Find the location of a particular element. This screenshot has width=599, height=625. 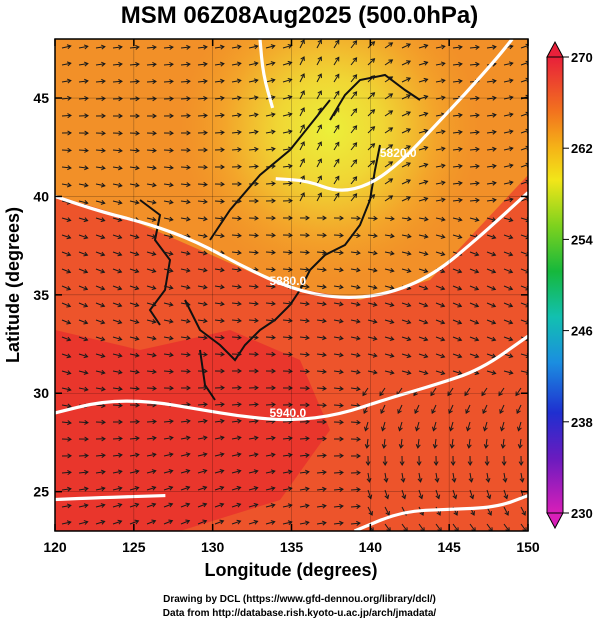

x-tick-label: 145 is located at coordinates (449, 547).